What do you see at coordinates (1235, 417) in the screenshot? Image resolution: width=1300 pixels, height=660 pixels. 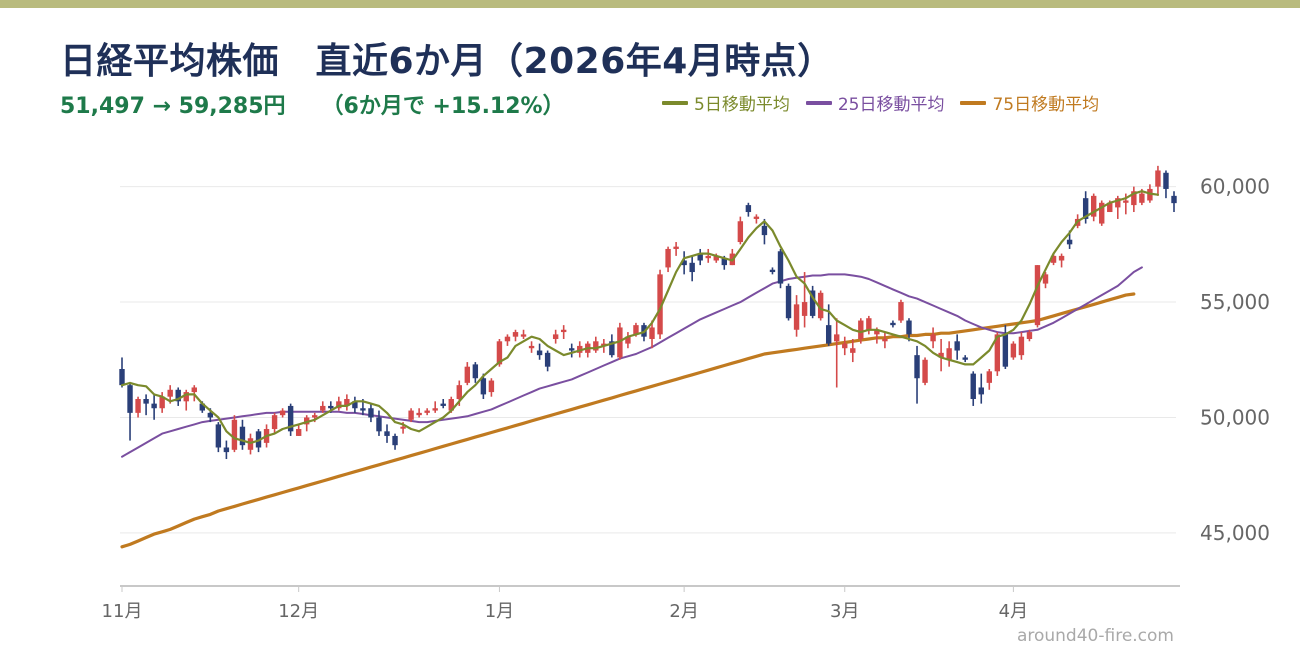 I see `y-tick-label-1: 50,000` at bounding box center [1235, 417].